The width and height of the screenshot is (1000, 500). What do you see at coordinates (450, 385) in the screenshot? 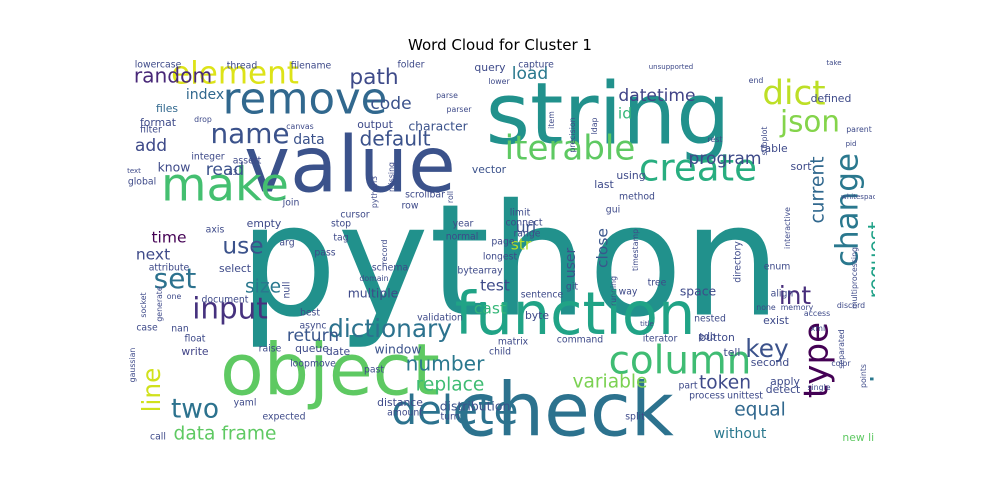
I see `word-replace: replace` at bounding box center [450, 385].